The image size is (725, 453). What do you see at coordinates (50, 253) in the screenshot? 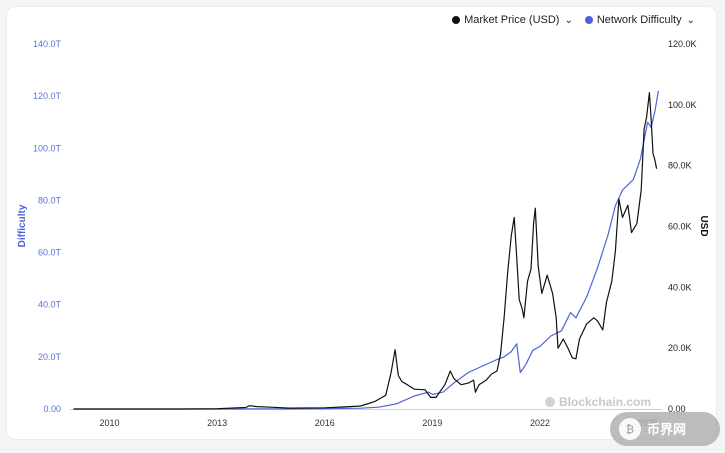
I see `left-tick-label: 60.0T` at bounding box center [50, 253].